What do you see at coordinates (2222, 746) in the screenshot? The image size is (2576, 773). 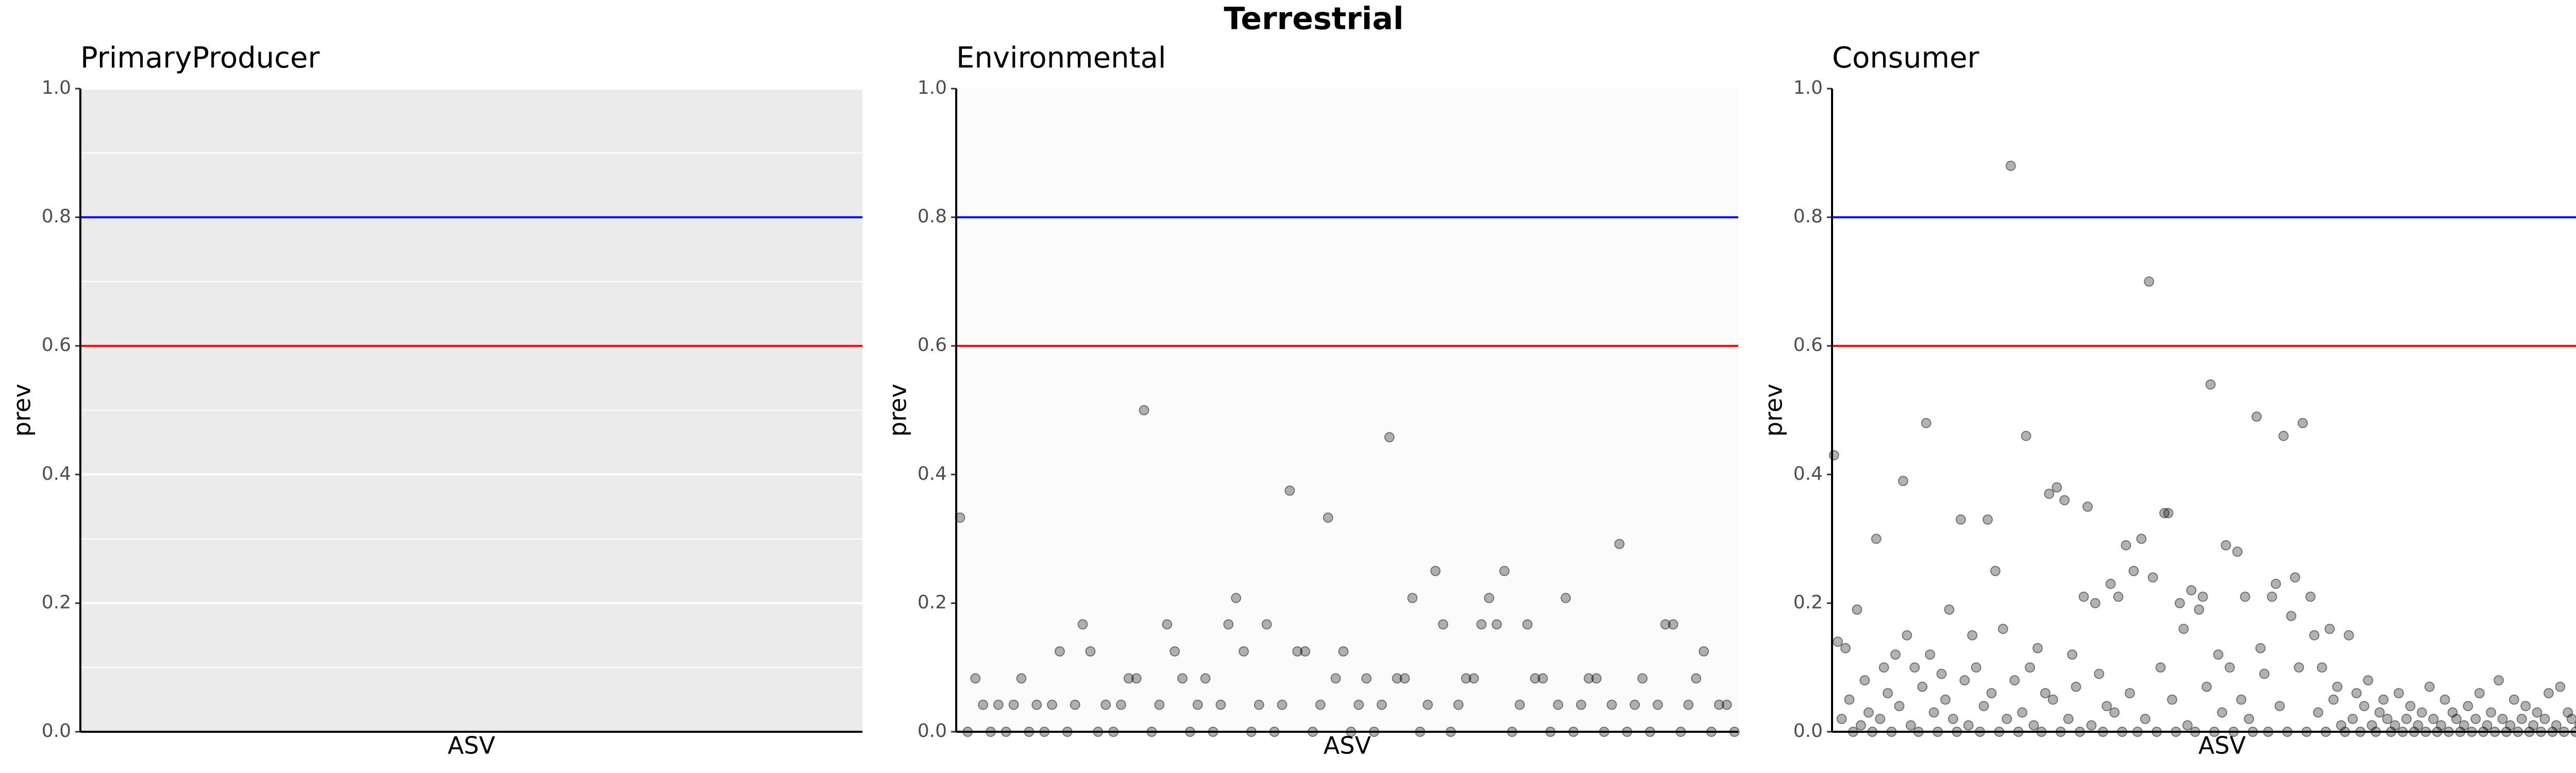 I see `x-axis-label: ASV` at bounding box center [2222, 746].